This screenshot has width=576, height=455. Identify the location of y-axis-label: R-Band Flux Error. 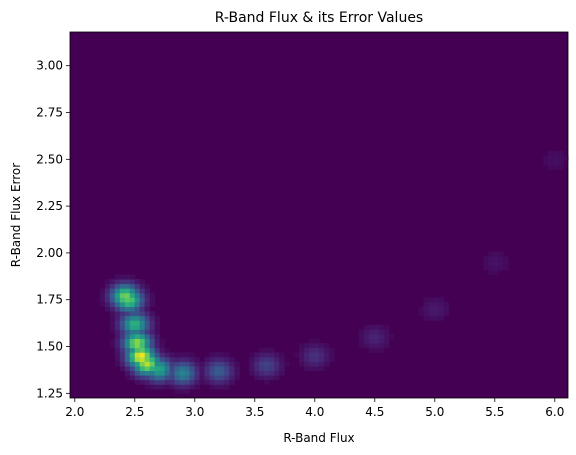
(16, 215).